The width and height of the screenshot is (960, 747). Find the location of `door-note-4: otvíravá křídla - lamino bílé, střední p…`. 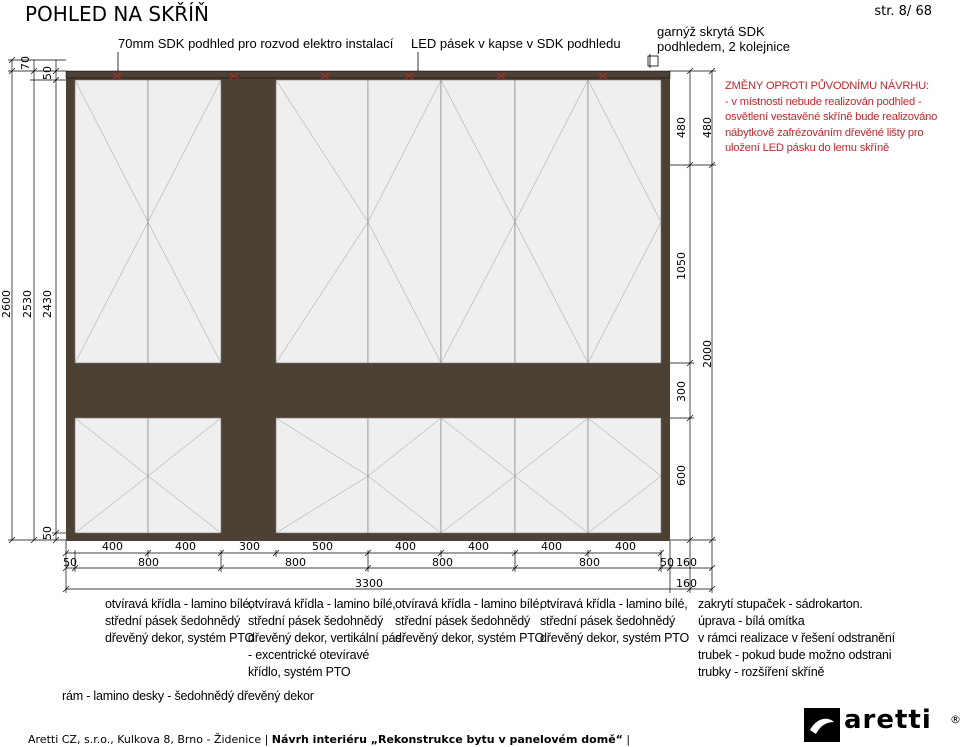

door-note-4: otvíravá křídla - lamino bílé, střední p… is located at coordinates (614, 621).